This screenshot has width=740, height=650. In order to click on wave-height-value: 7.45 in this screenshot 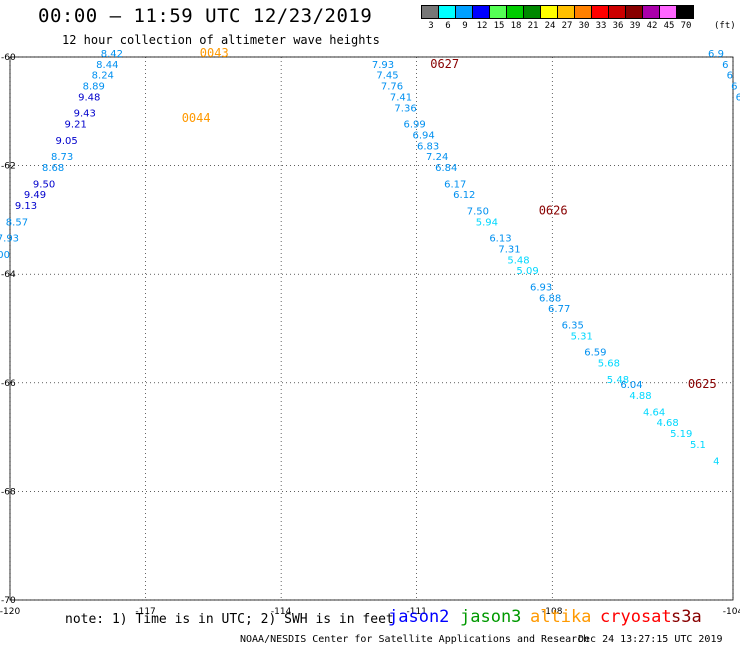, I will do `click(387, 76)`.